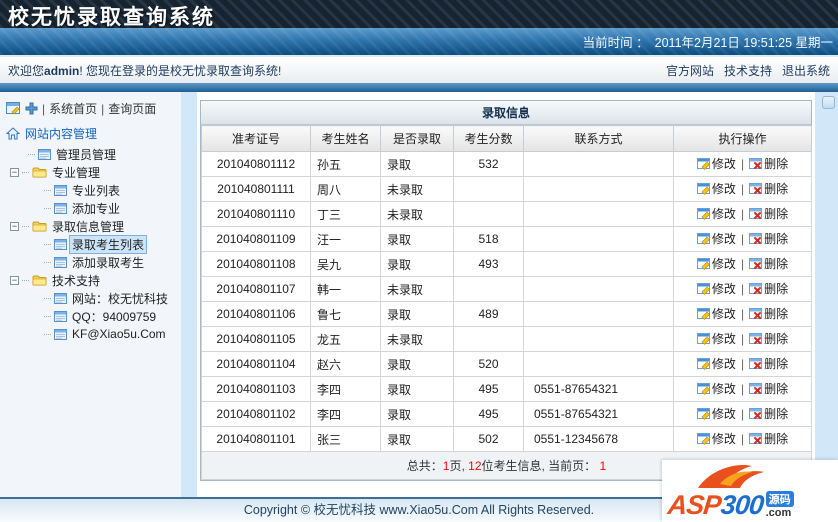 The height and width of the screenshot is (522, 838). I want to click on cell-admission-no: 201040801103, so click(256, 389).